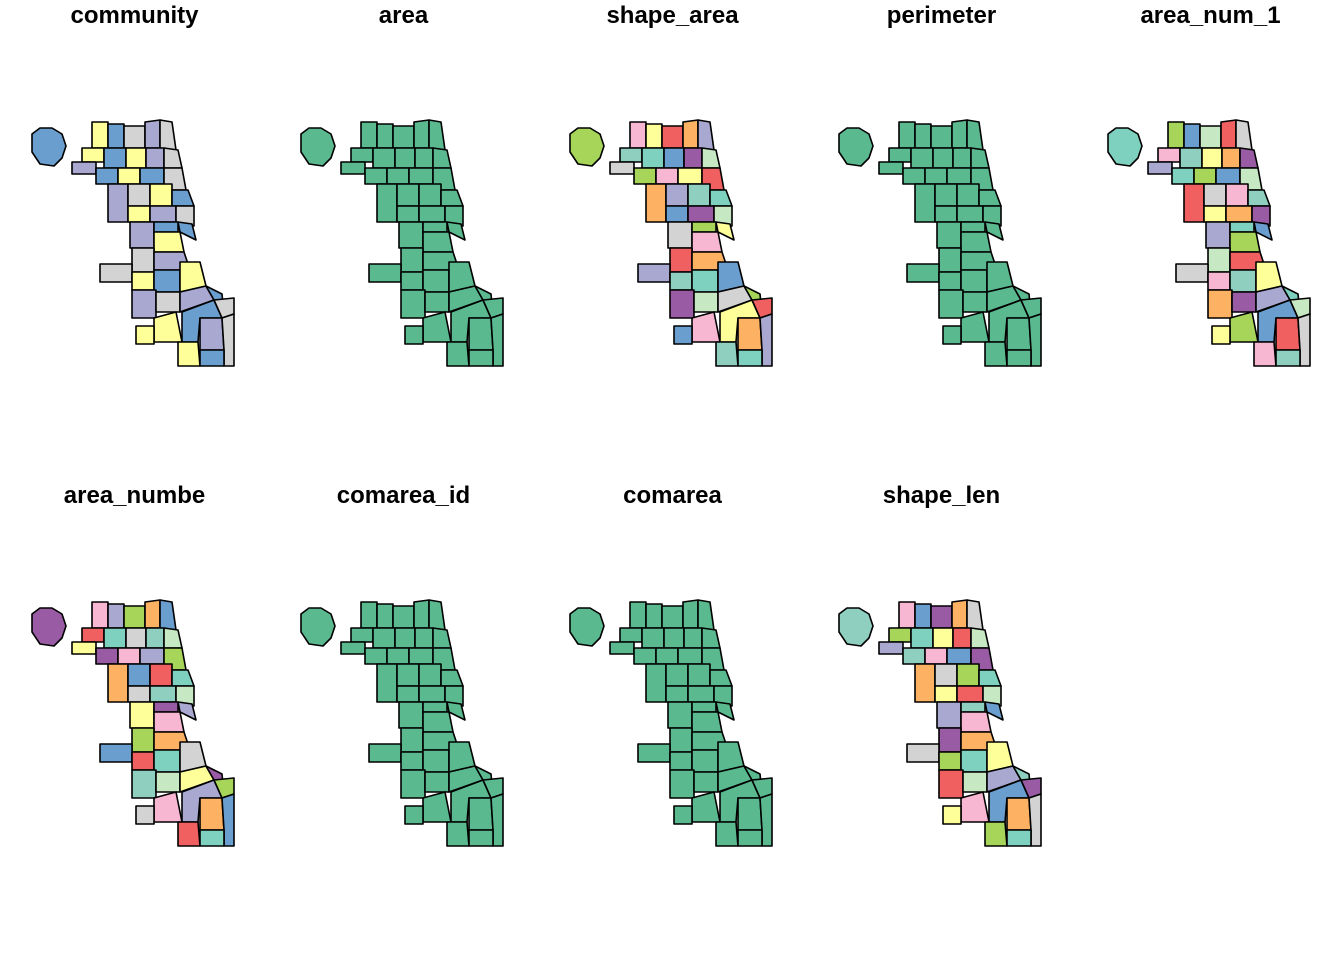 The image size is (1344, 960). Describe the element at coordinates (403, 15) in the screenshot. I see `panel-title: area` at that location.